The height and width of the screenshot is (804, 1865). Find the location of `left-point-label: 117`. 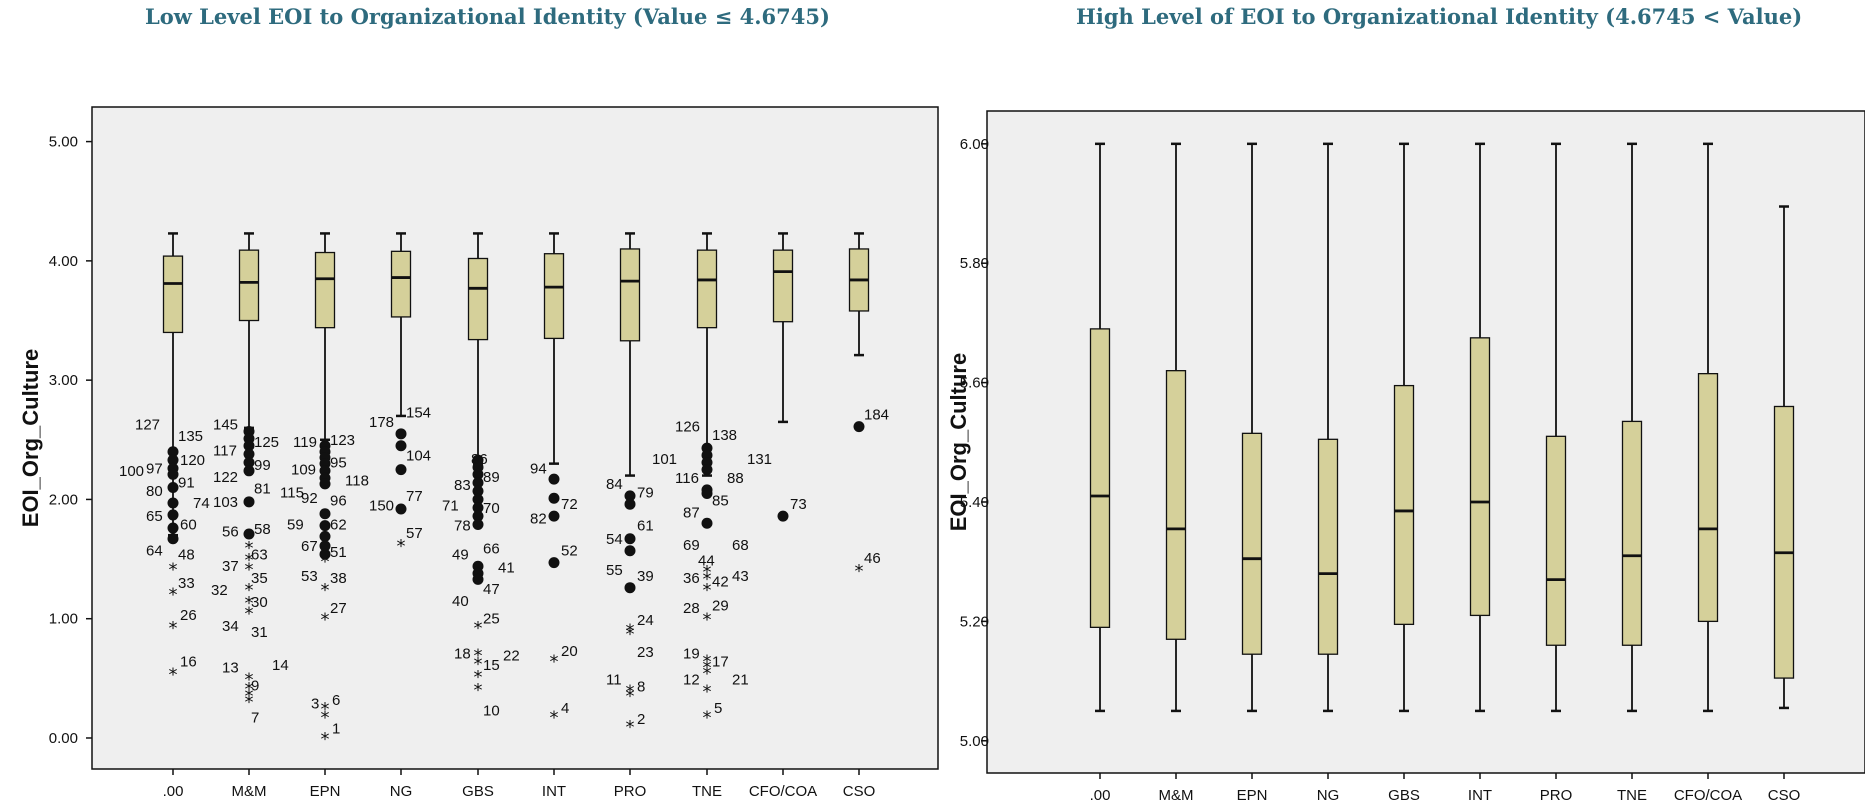

left-point-label: 117 is located at coordinates (225, 451).